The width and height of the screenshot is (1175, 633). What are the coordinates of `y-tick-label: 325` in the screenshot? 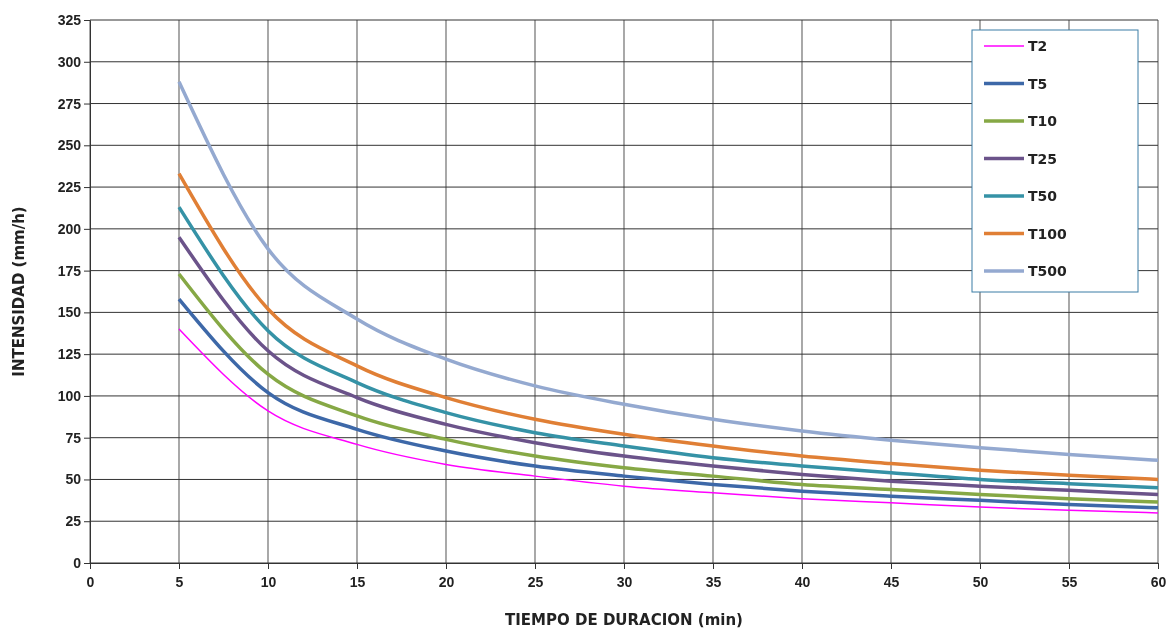 It's located at (69, 19).